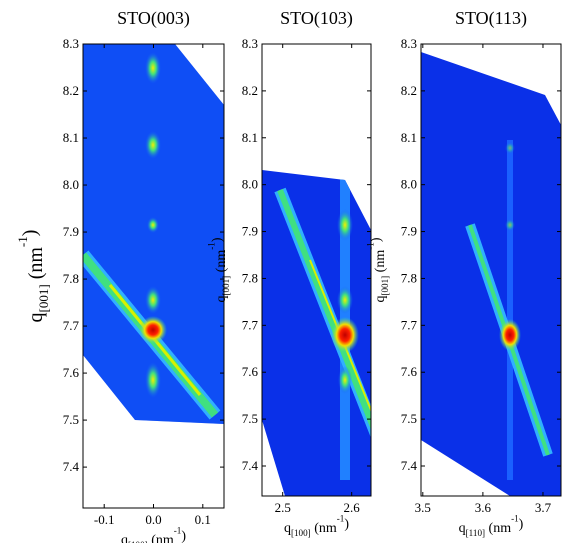 The image size is (574, 543). Describe the element at coordinates (483, 507) in the screenshot. I see `x-tick-label: 3.6` at that location.